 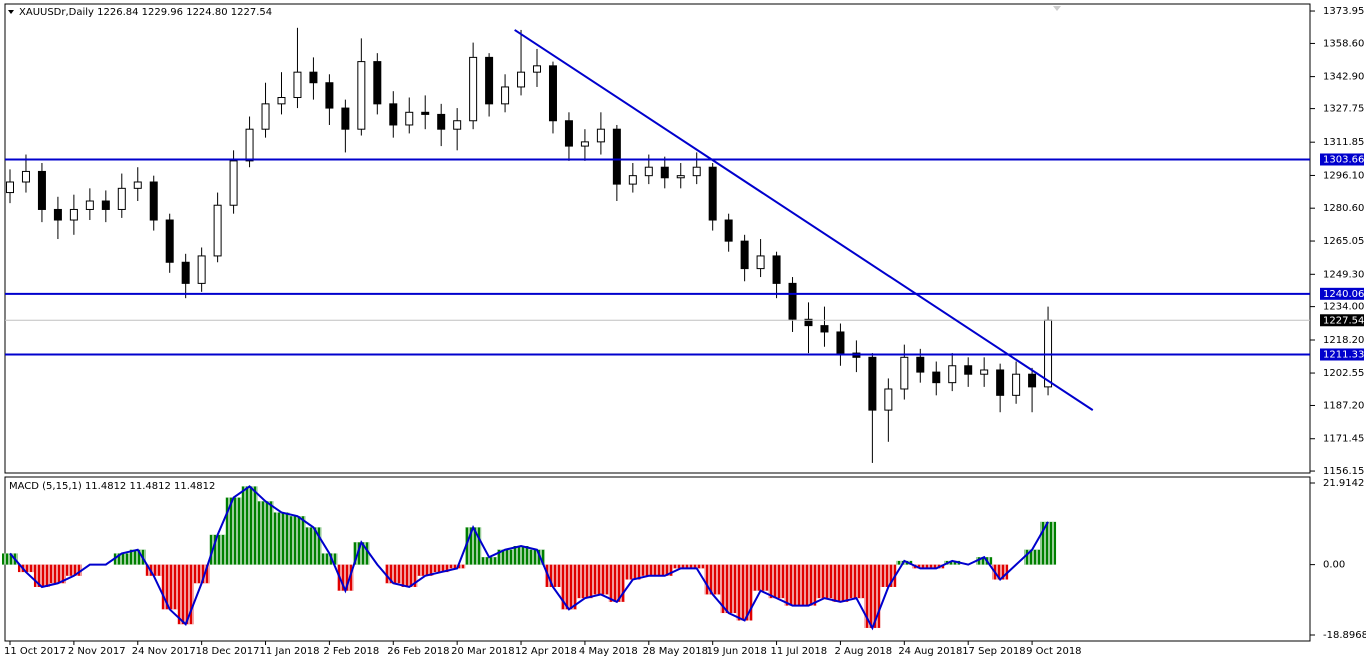 I want to click on y-tick-label: 1265.05, so click(x=1343, y=241).